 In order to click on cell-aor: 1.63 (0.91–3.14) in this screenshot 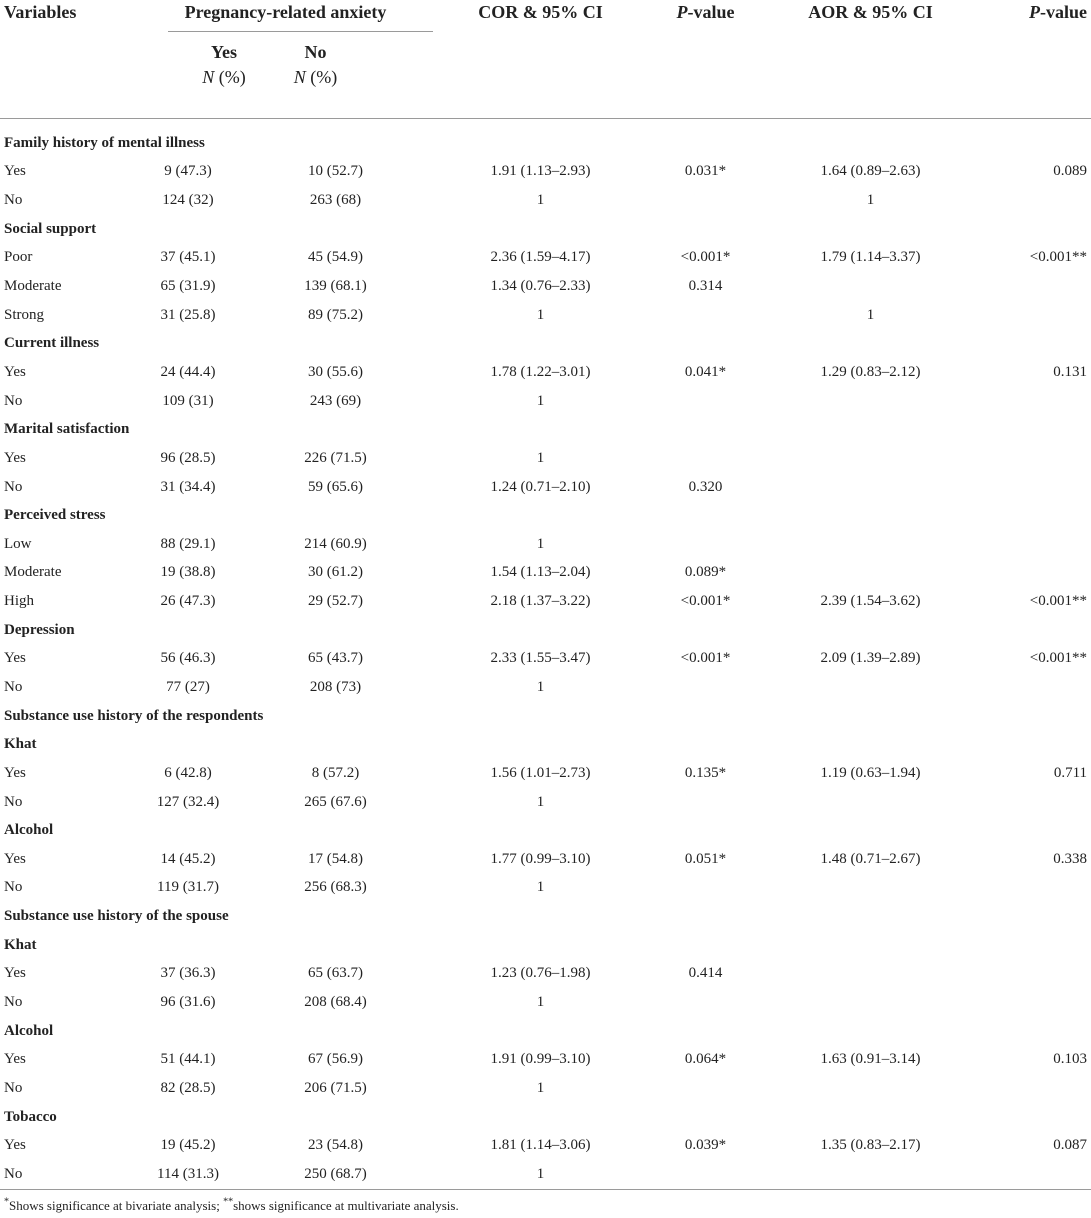, I will do `click(870, 1059)`.